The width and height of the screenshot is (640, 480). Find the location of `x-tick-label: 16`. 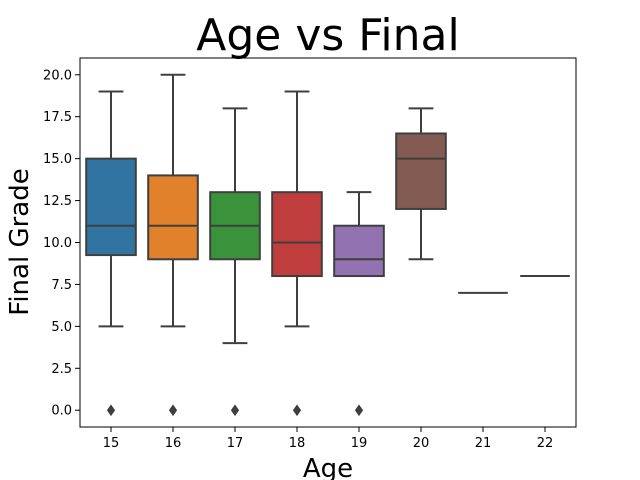

x-tick-label: 16 is located at coordinates (173, 443).